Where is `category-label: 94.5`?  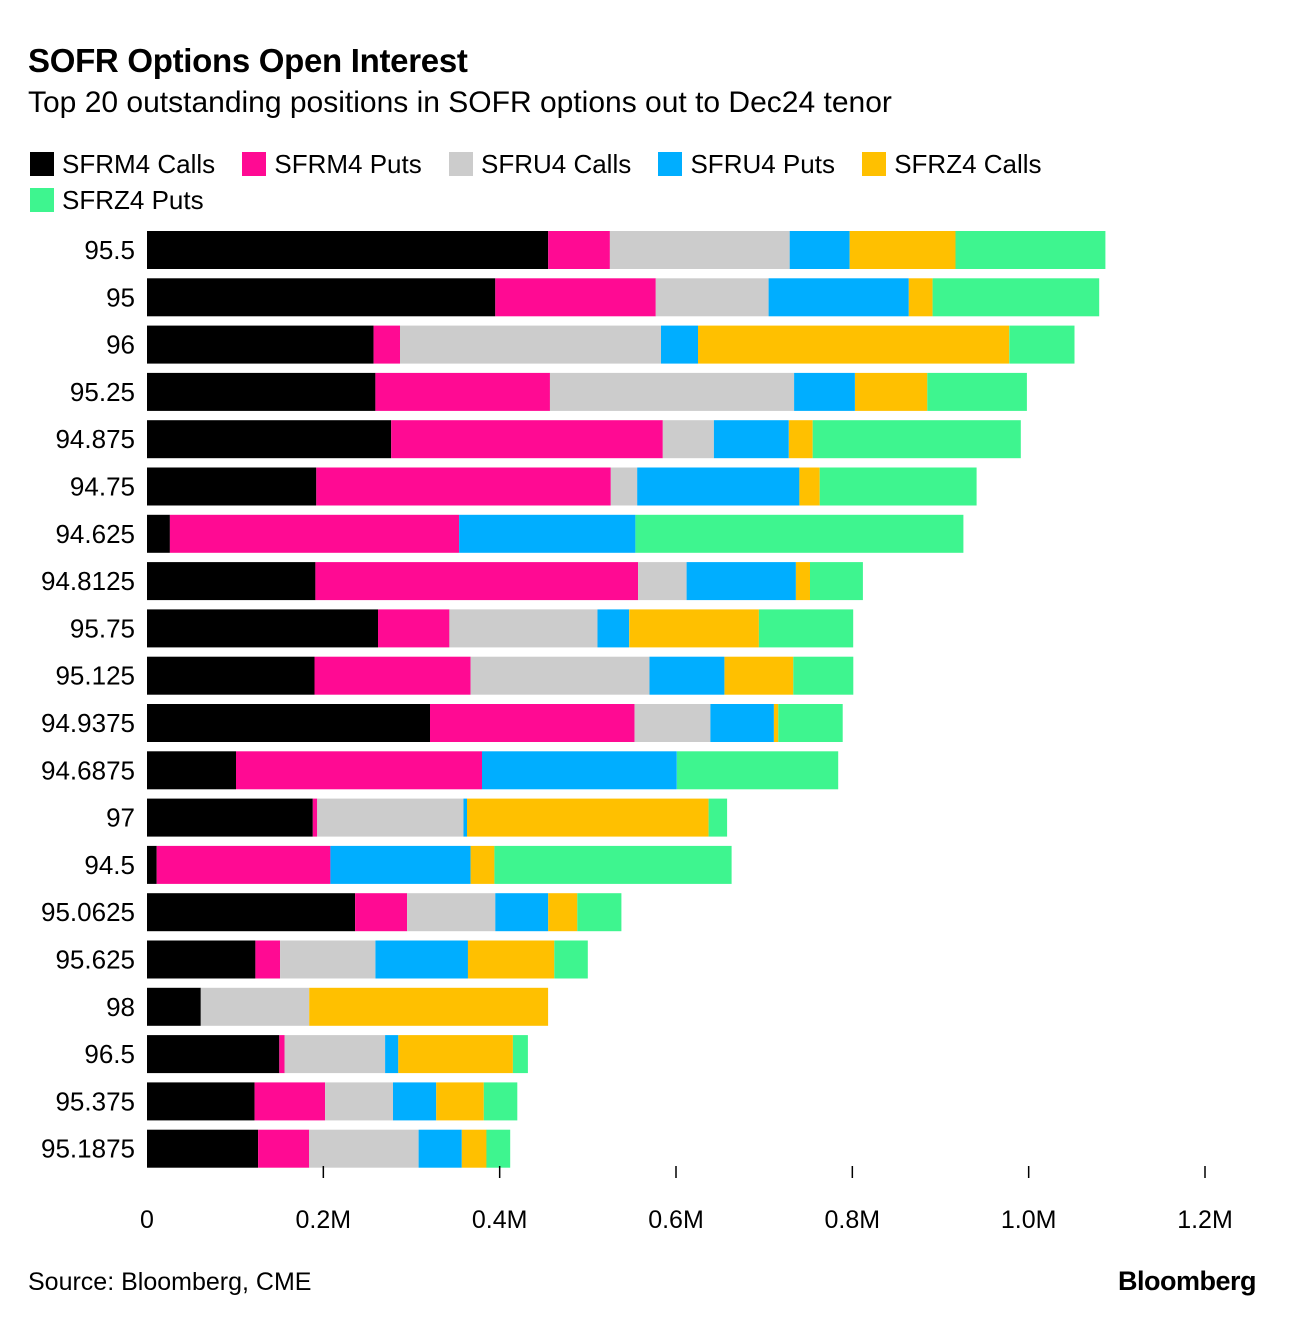 category-label: 94.5 is located at coordinates (109, 865).